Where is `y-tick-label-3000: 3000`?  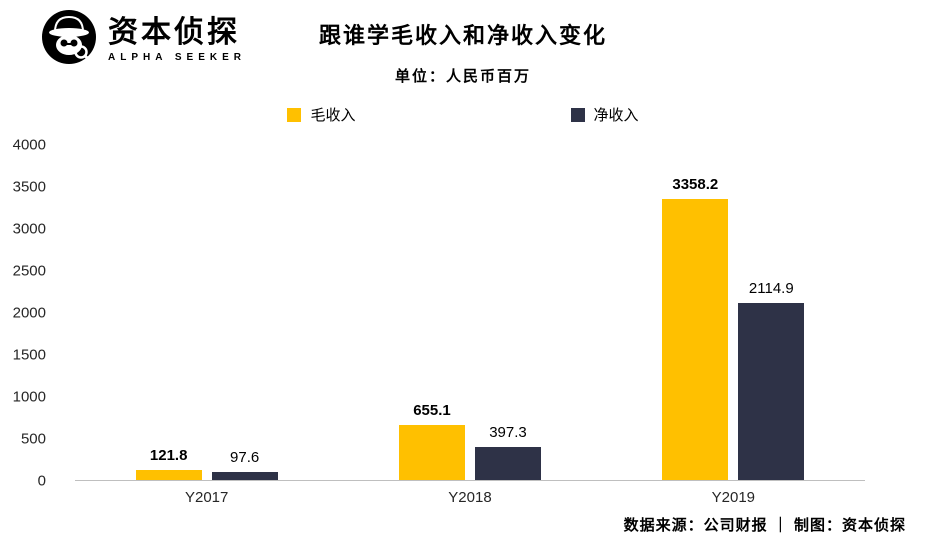
y-tick-label-3000: 3000 is located at coordinates (29, 229).